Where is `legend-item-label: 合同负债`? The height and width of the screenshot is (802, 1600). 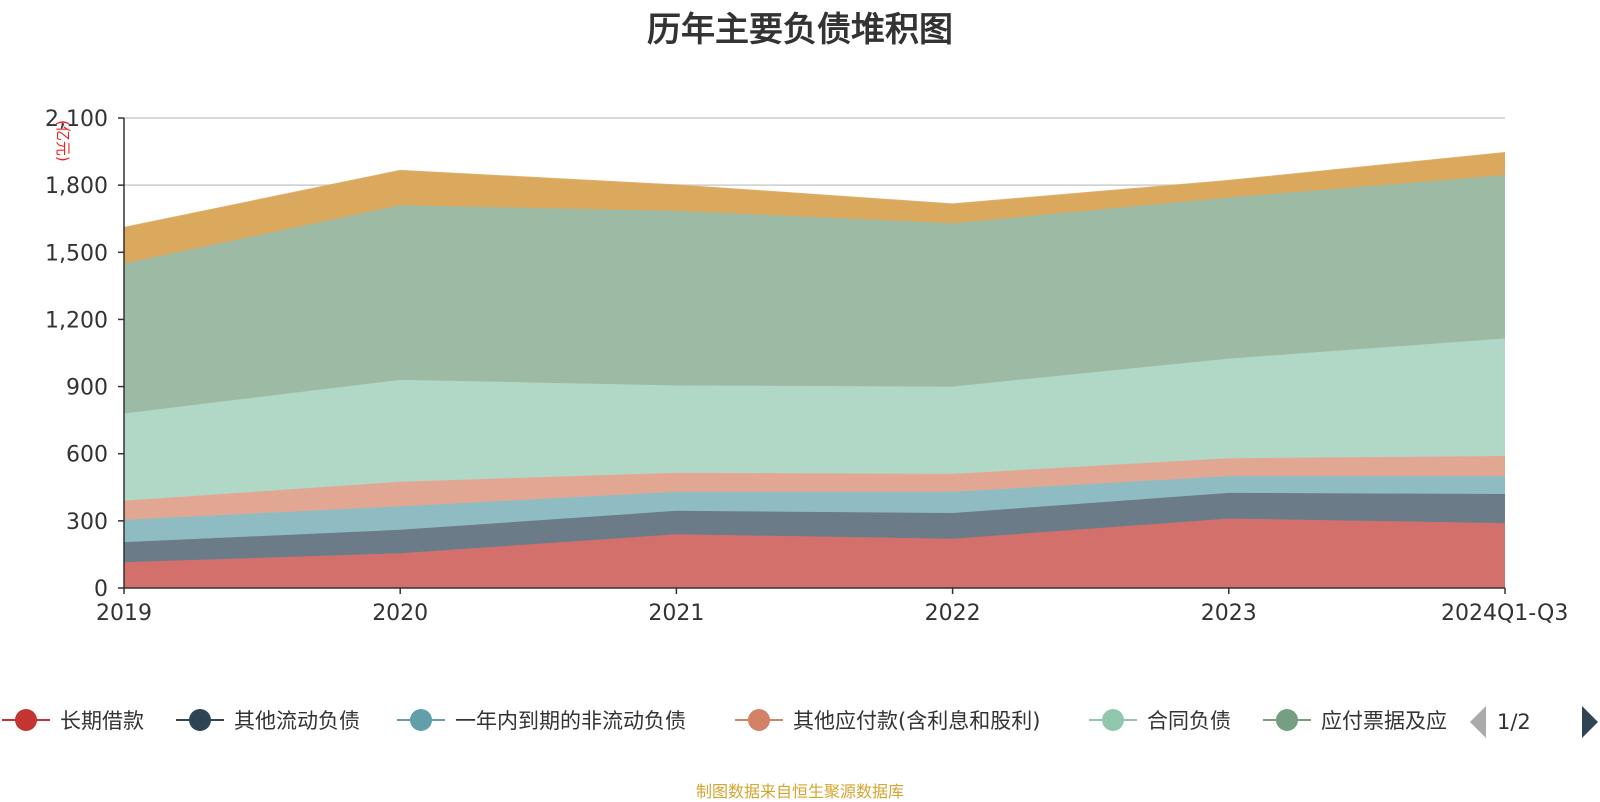
legend-item-label: 合同负债 is located at coordinates (1189, 721).